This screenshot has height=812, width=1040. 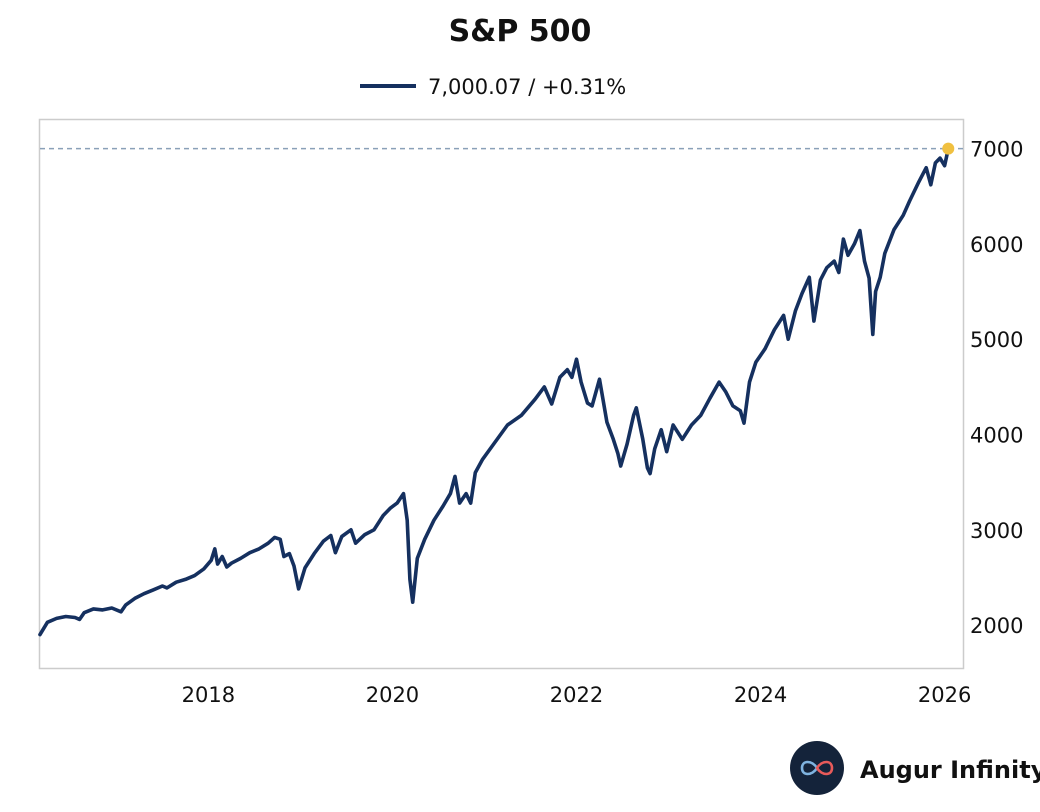 What do you see at coordinates (520, 31) in the screenshot?
I see `chart-title: S&P 500` at bounding box center [520, 31].